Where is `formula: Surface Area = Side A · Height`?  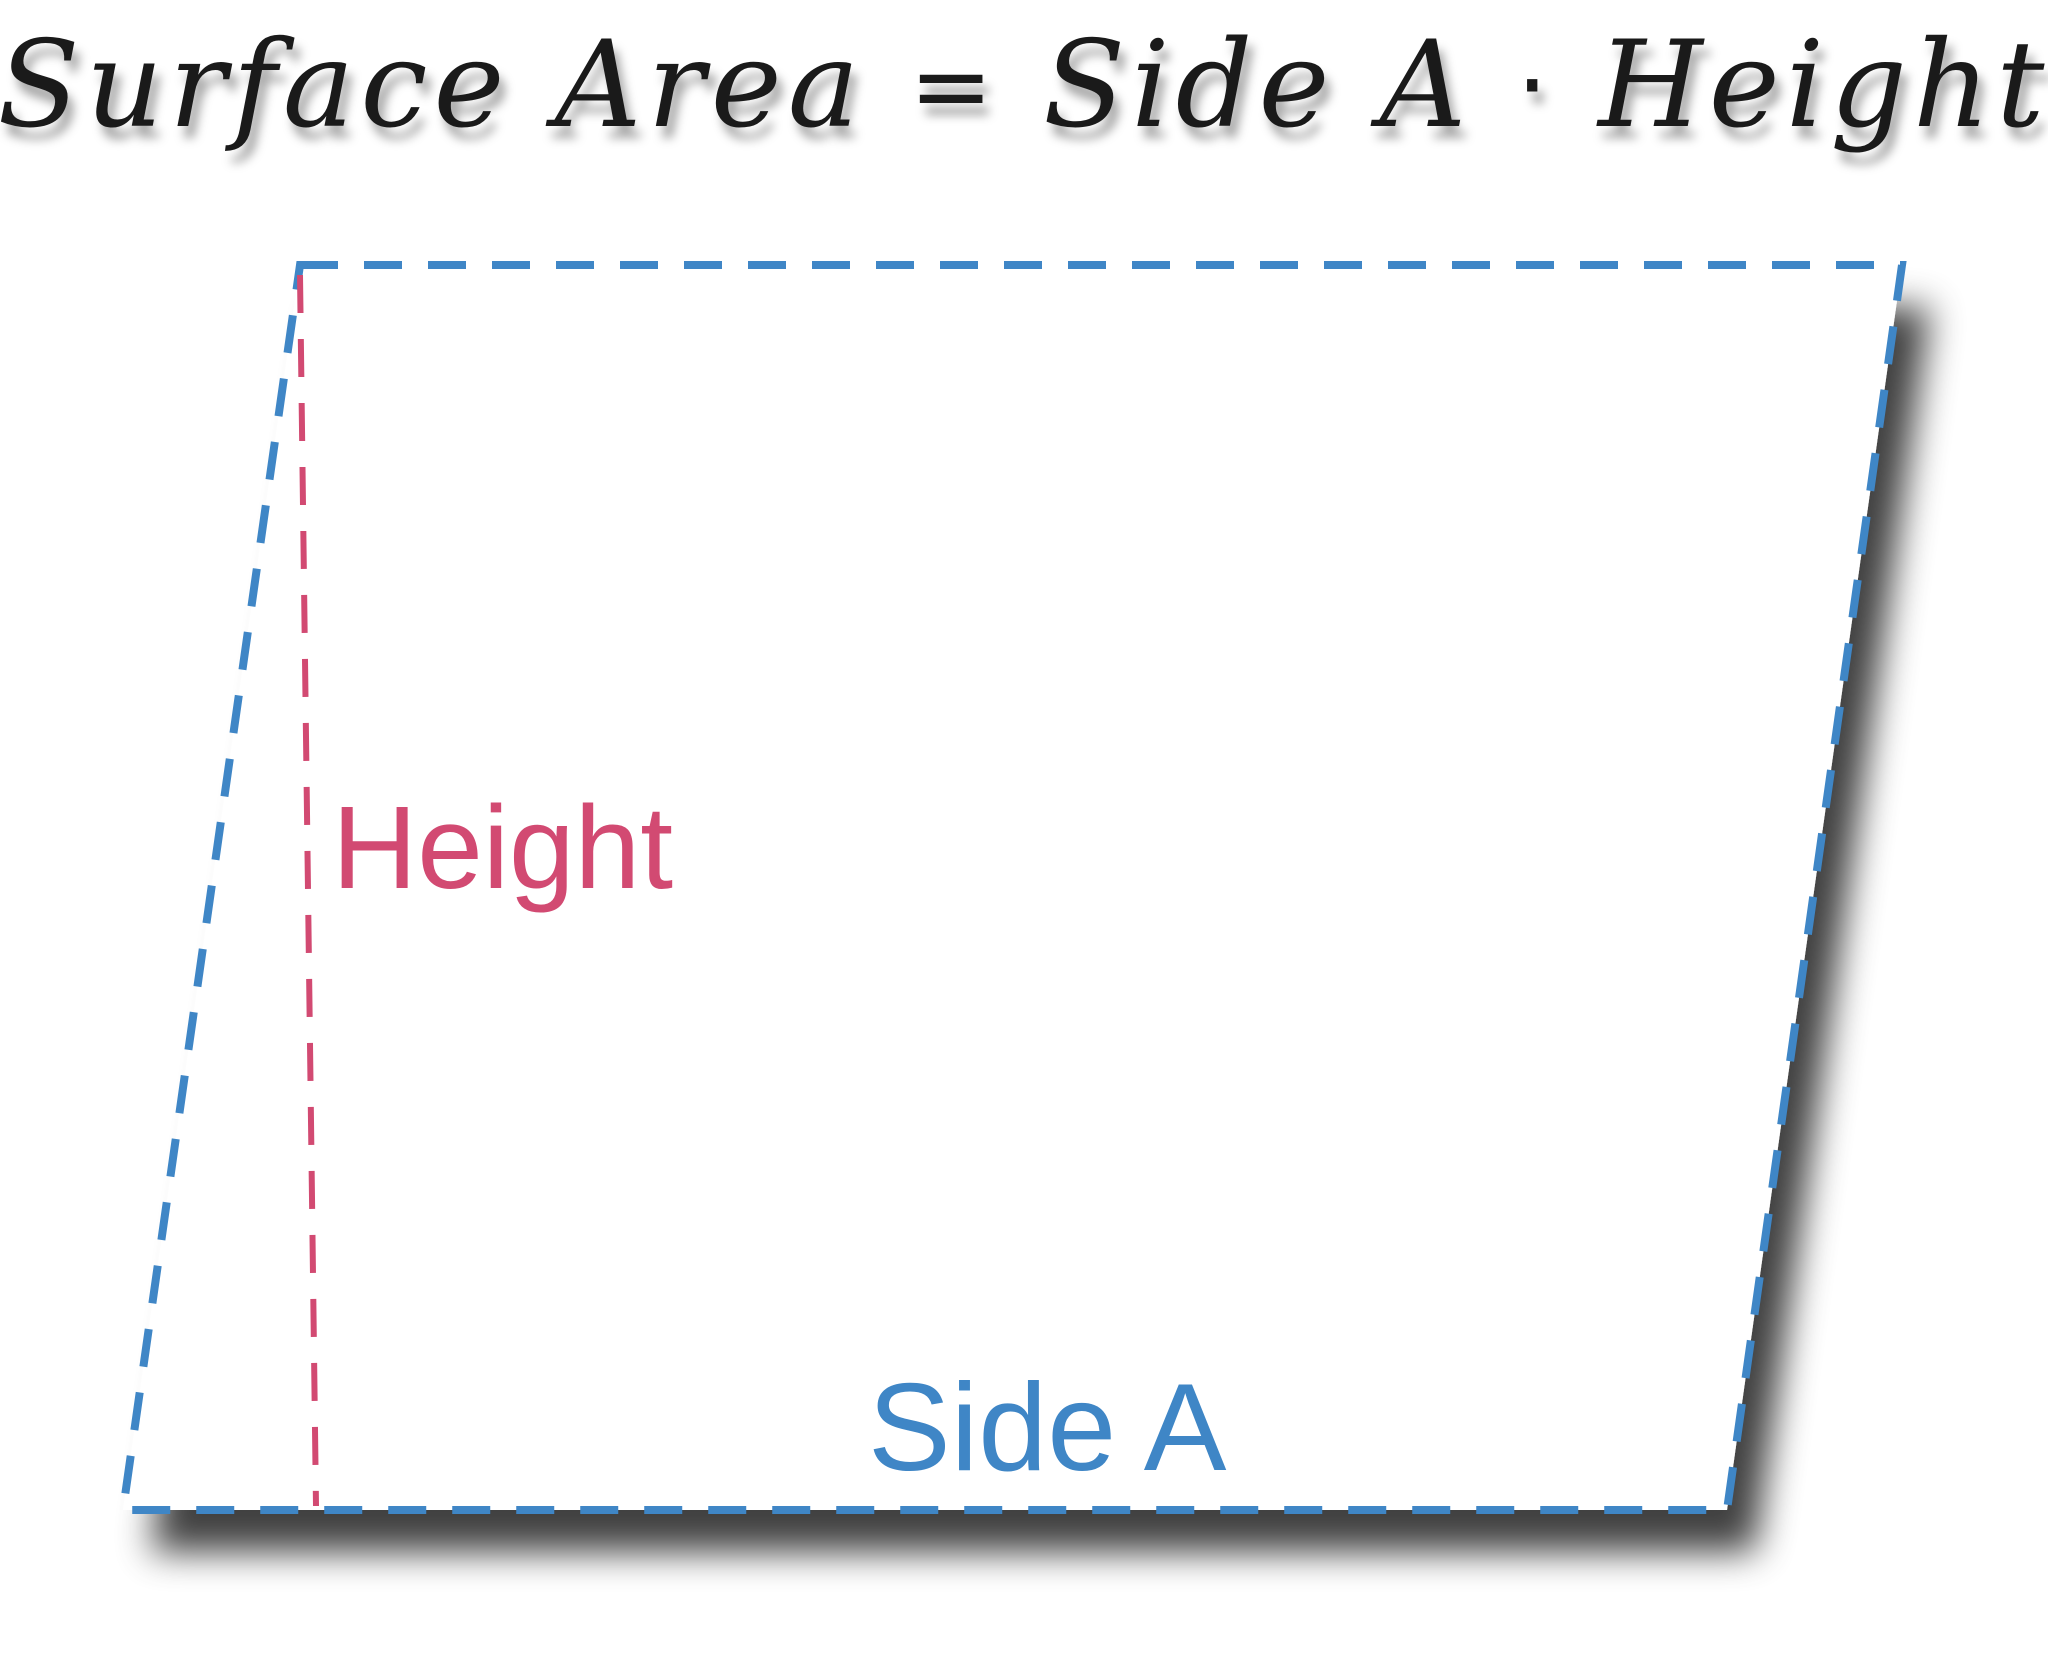
formula: Surface Area = Side A · Height is located at coordinates (1024, 85).